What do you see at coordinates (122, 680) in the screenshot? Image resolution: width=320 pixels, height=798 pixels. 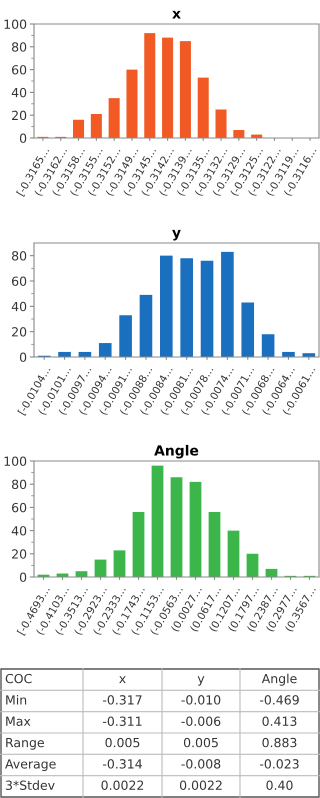 I see `text: x` at bounding box center [122, 680].